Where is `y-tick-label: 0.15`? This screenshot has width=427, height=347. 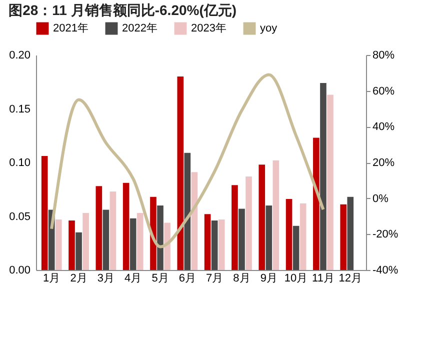
y-tick-label: 0.15 is located at coordinates (19, 109).